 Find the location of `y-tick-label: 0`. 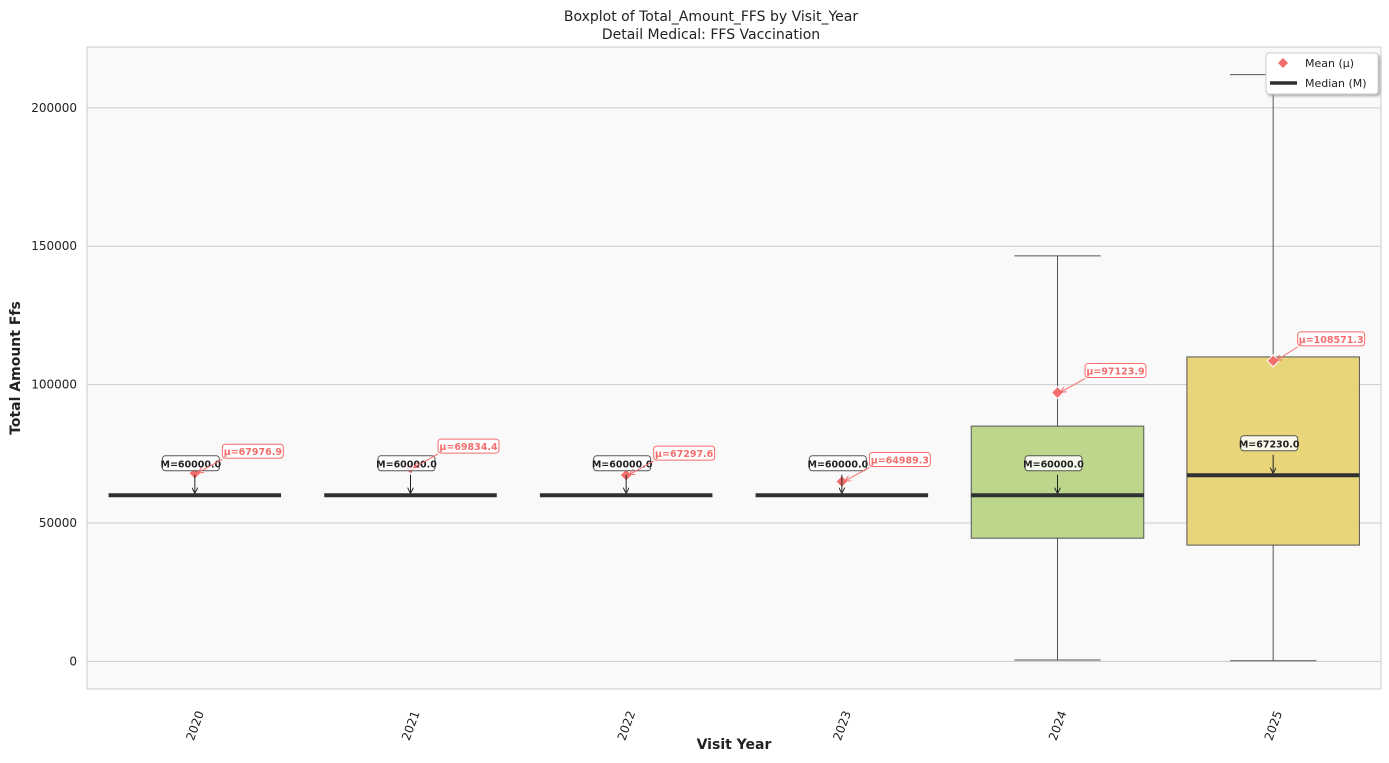

y-tick-label: 0 is located at coordinates (73, 661).